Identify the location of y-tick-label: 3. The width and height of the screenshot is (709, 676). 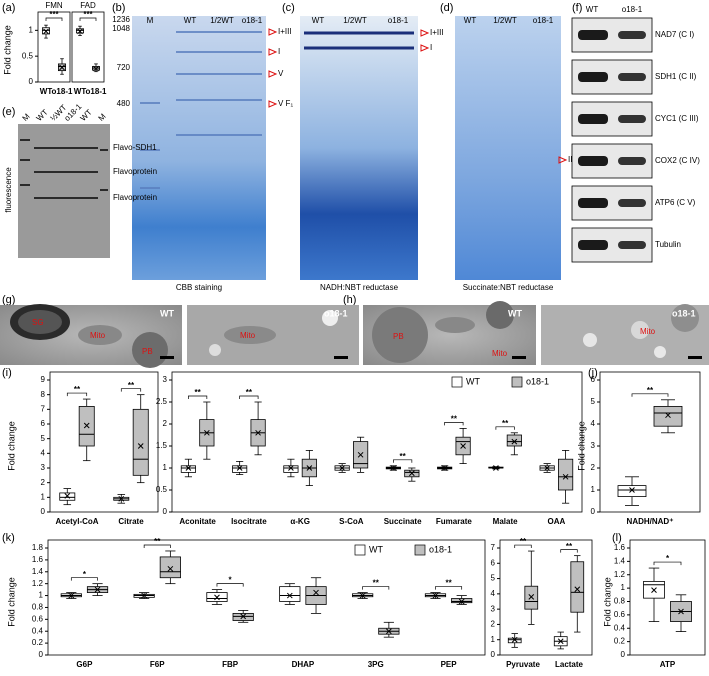
(43, 467).